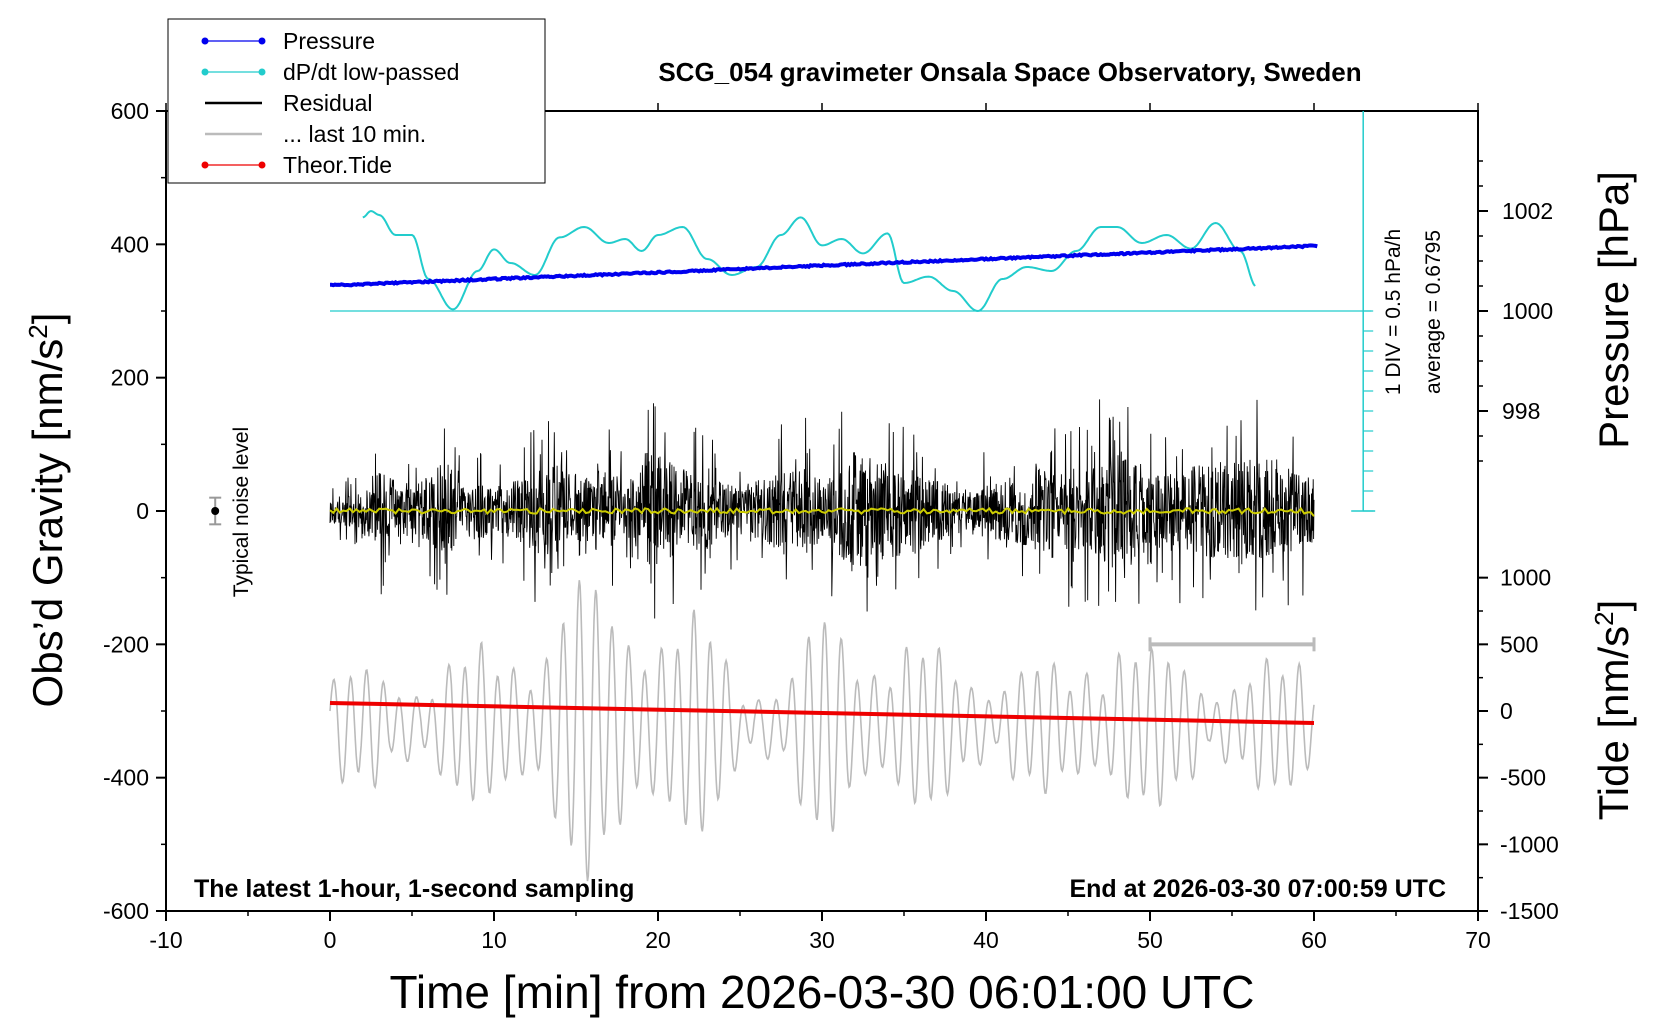 This screenshot has height=1020, width=1660. Describe the element at coordinates (494, 940) in the screenshot. I see `x-tick-label: 10` at that location.